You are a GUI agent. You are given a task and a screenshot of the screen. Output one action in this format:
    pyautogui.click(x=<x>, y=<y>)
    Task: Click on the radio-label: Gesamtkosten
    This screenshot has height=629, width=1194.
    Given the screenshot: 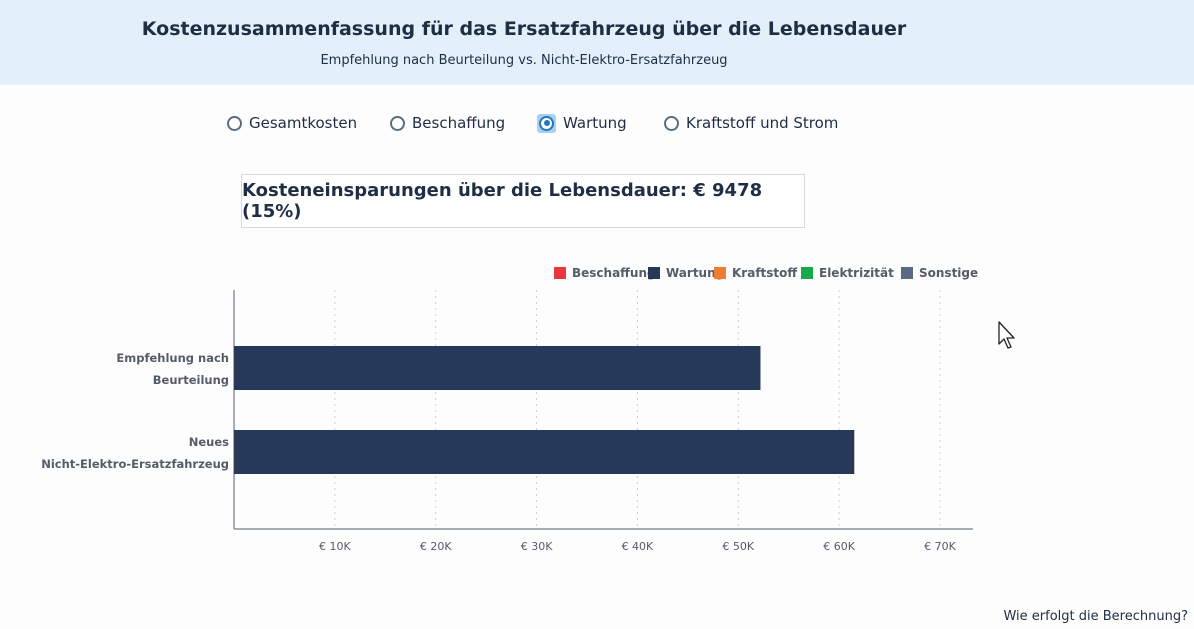 What is the action you would take?
    pyautogui.click(x=303, y=123)
    